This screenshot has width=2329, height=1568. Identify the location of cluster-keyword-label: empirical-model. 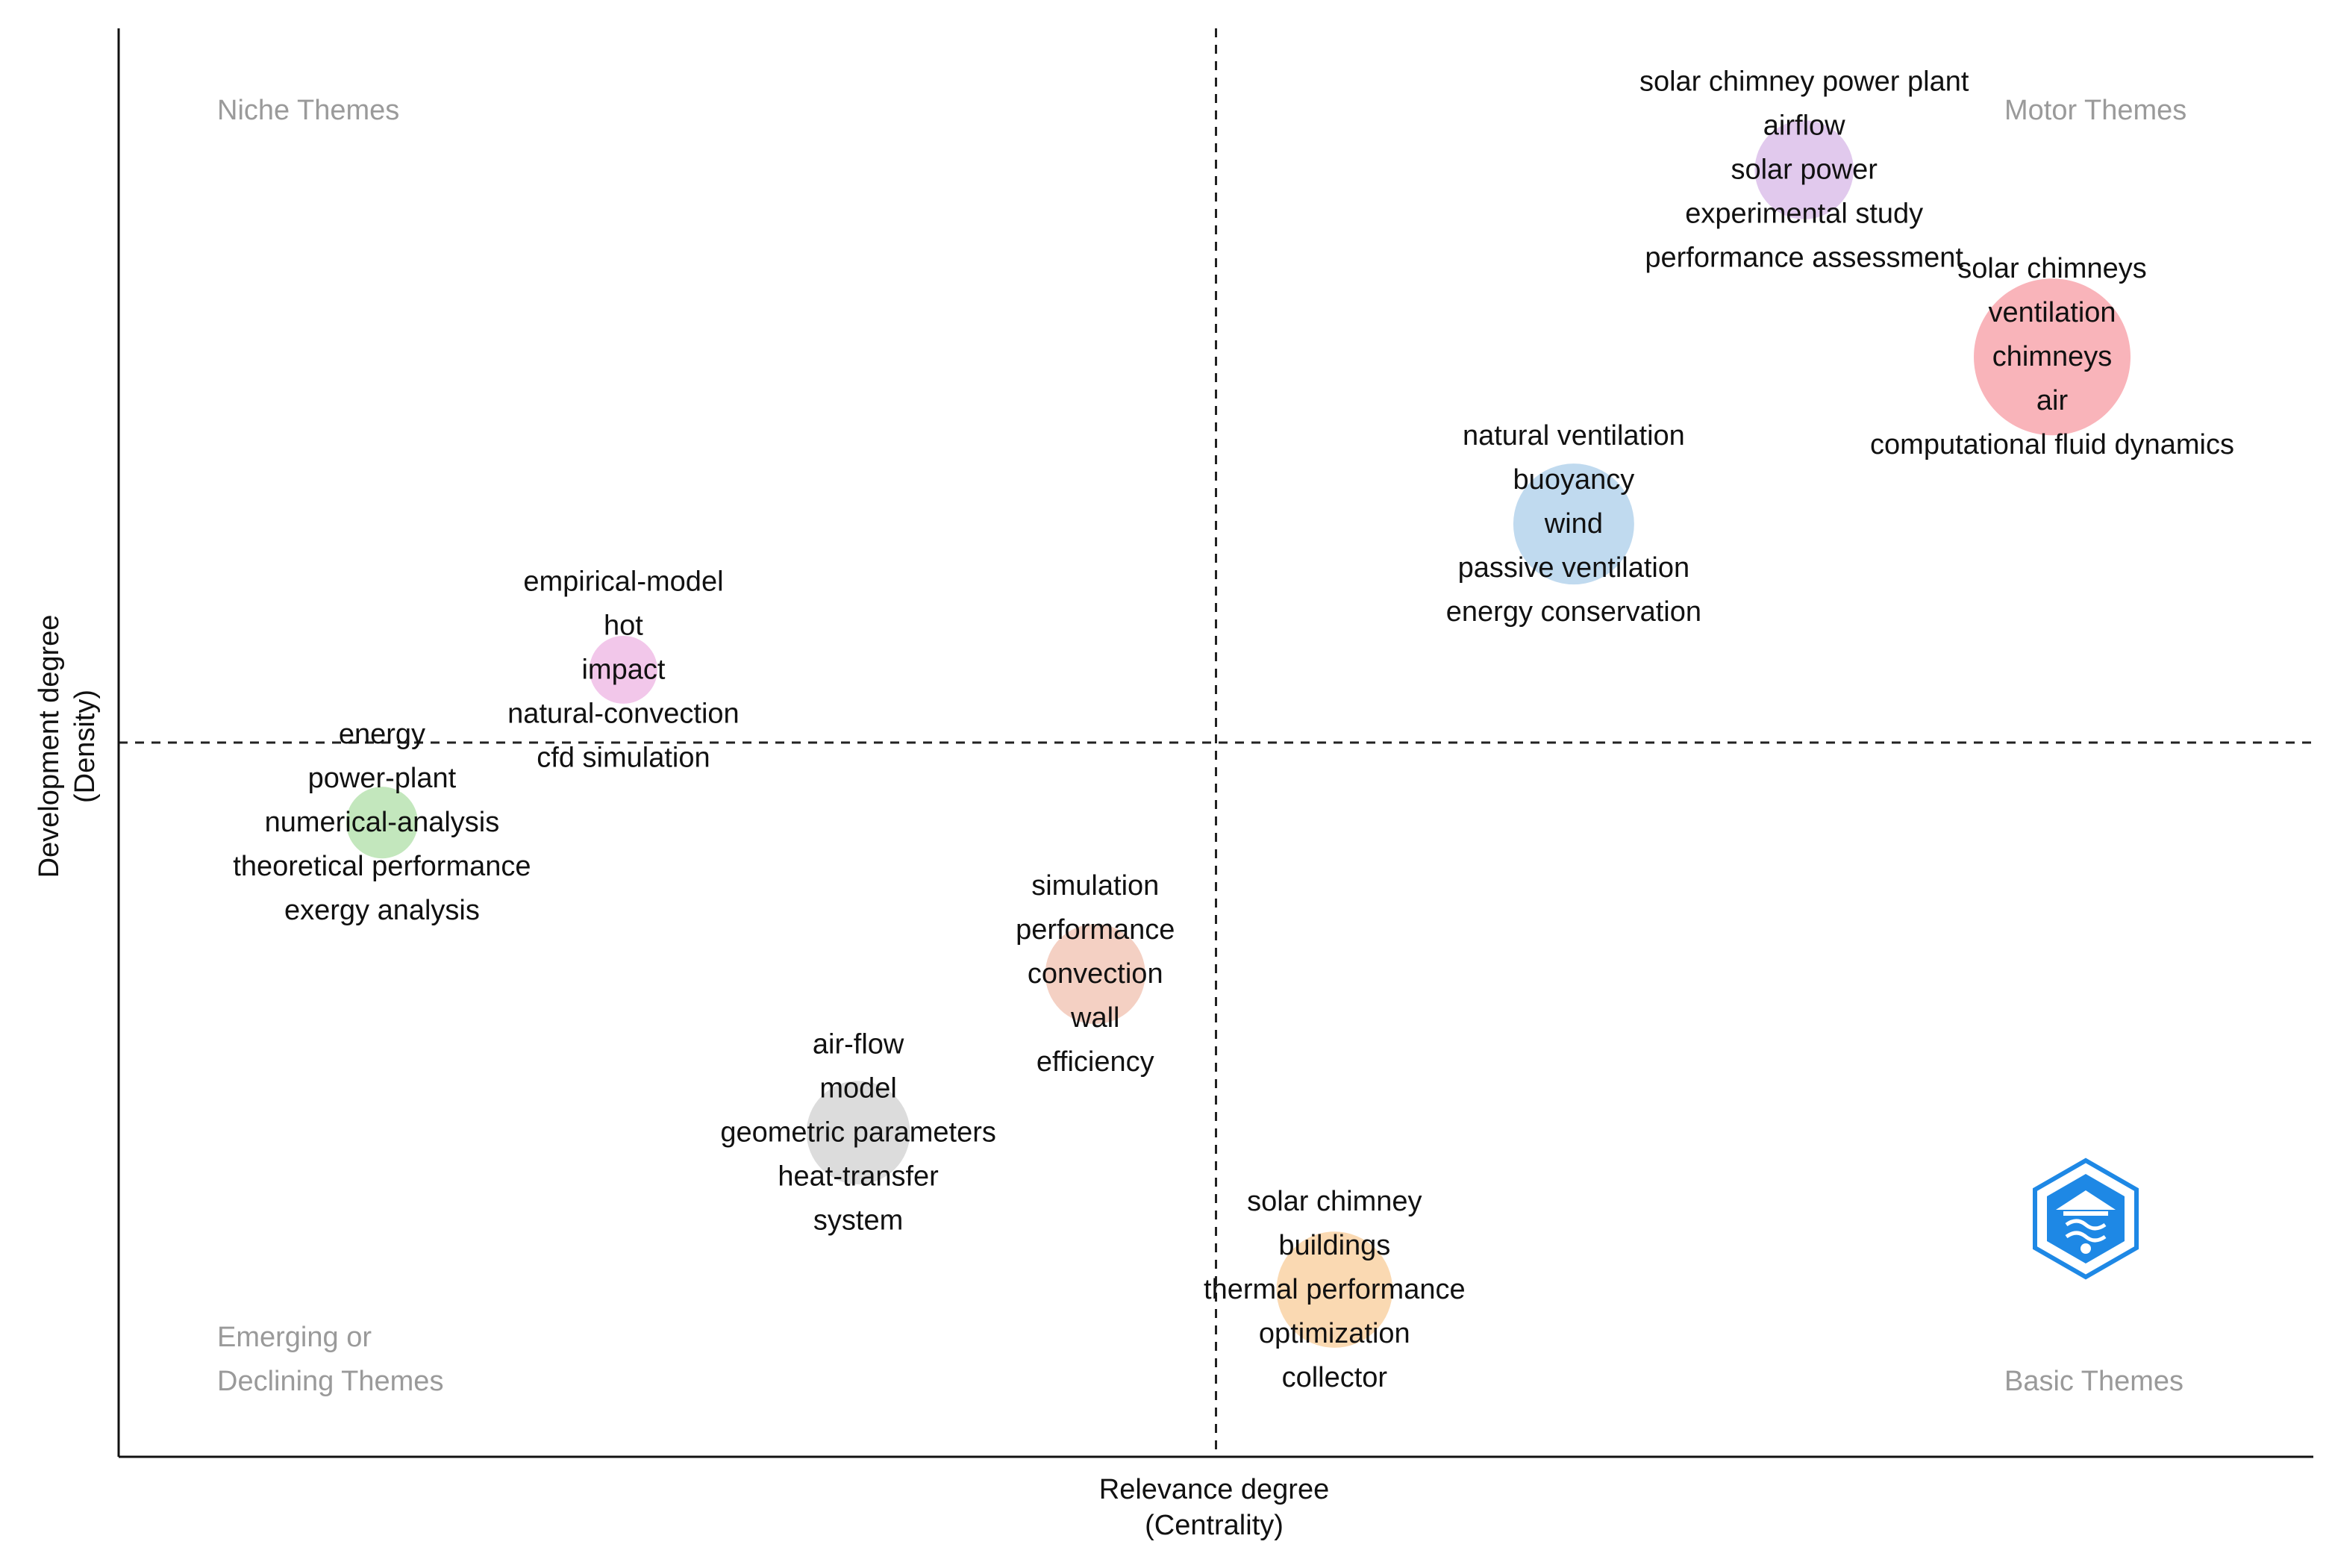
(623, 582).